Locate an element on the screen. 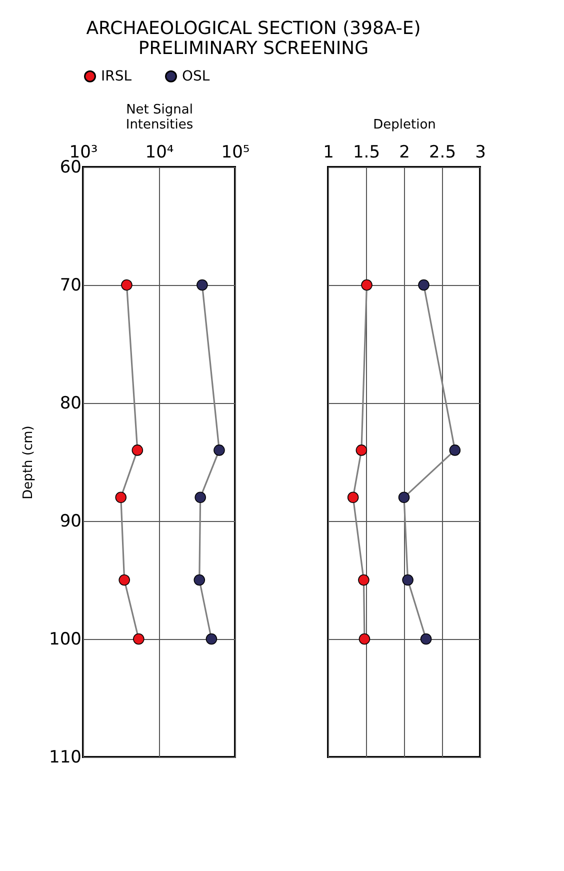 Image resolution: width=564 pixels, height=871 pixels. y-tick-label: 100 is located at coordinates (65, 640).